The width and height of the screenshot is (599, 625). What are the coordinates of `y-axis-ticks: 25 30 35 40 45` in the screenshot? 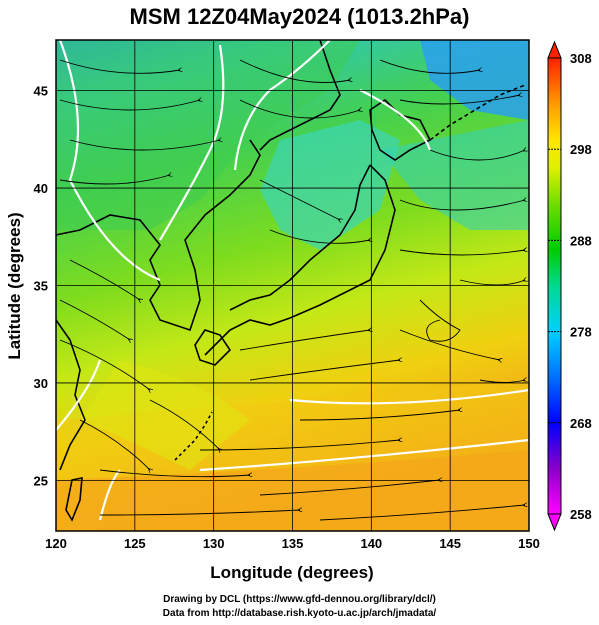 It's located at (41, 286).